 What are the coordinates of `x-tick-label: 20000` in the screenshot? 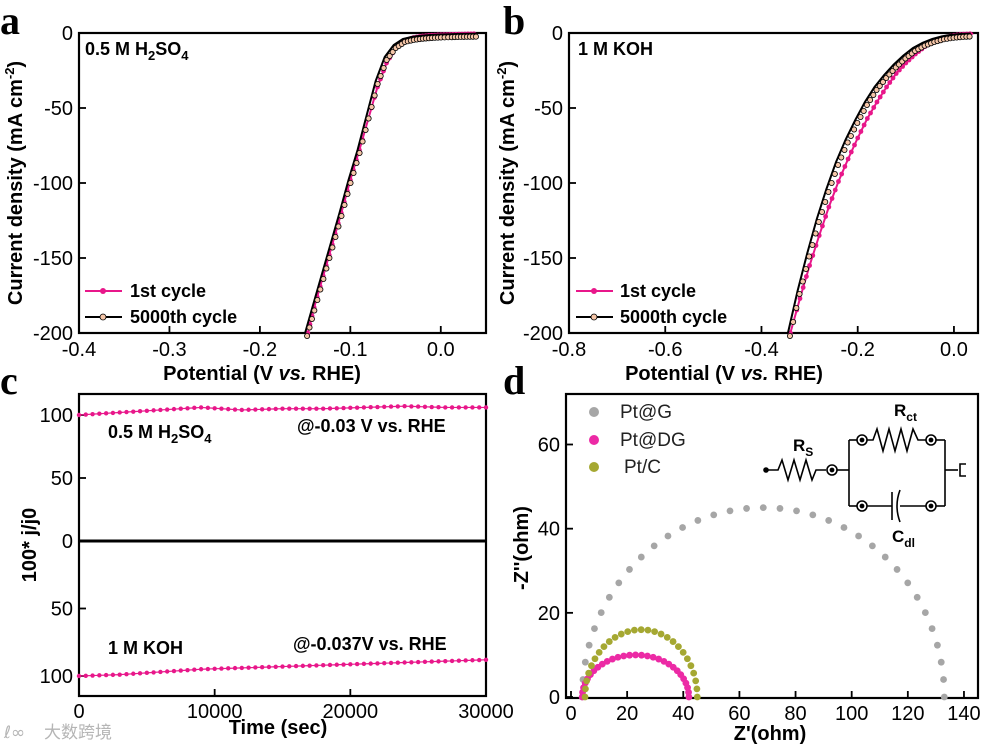 It's located at (351, 712).